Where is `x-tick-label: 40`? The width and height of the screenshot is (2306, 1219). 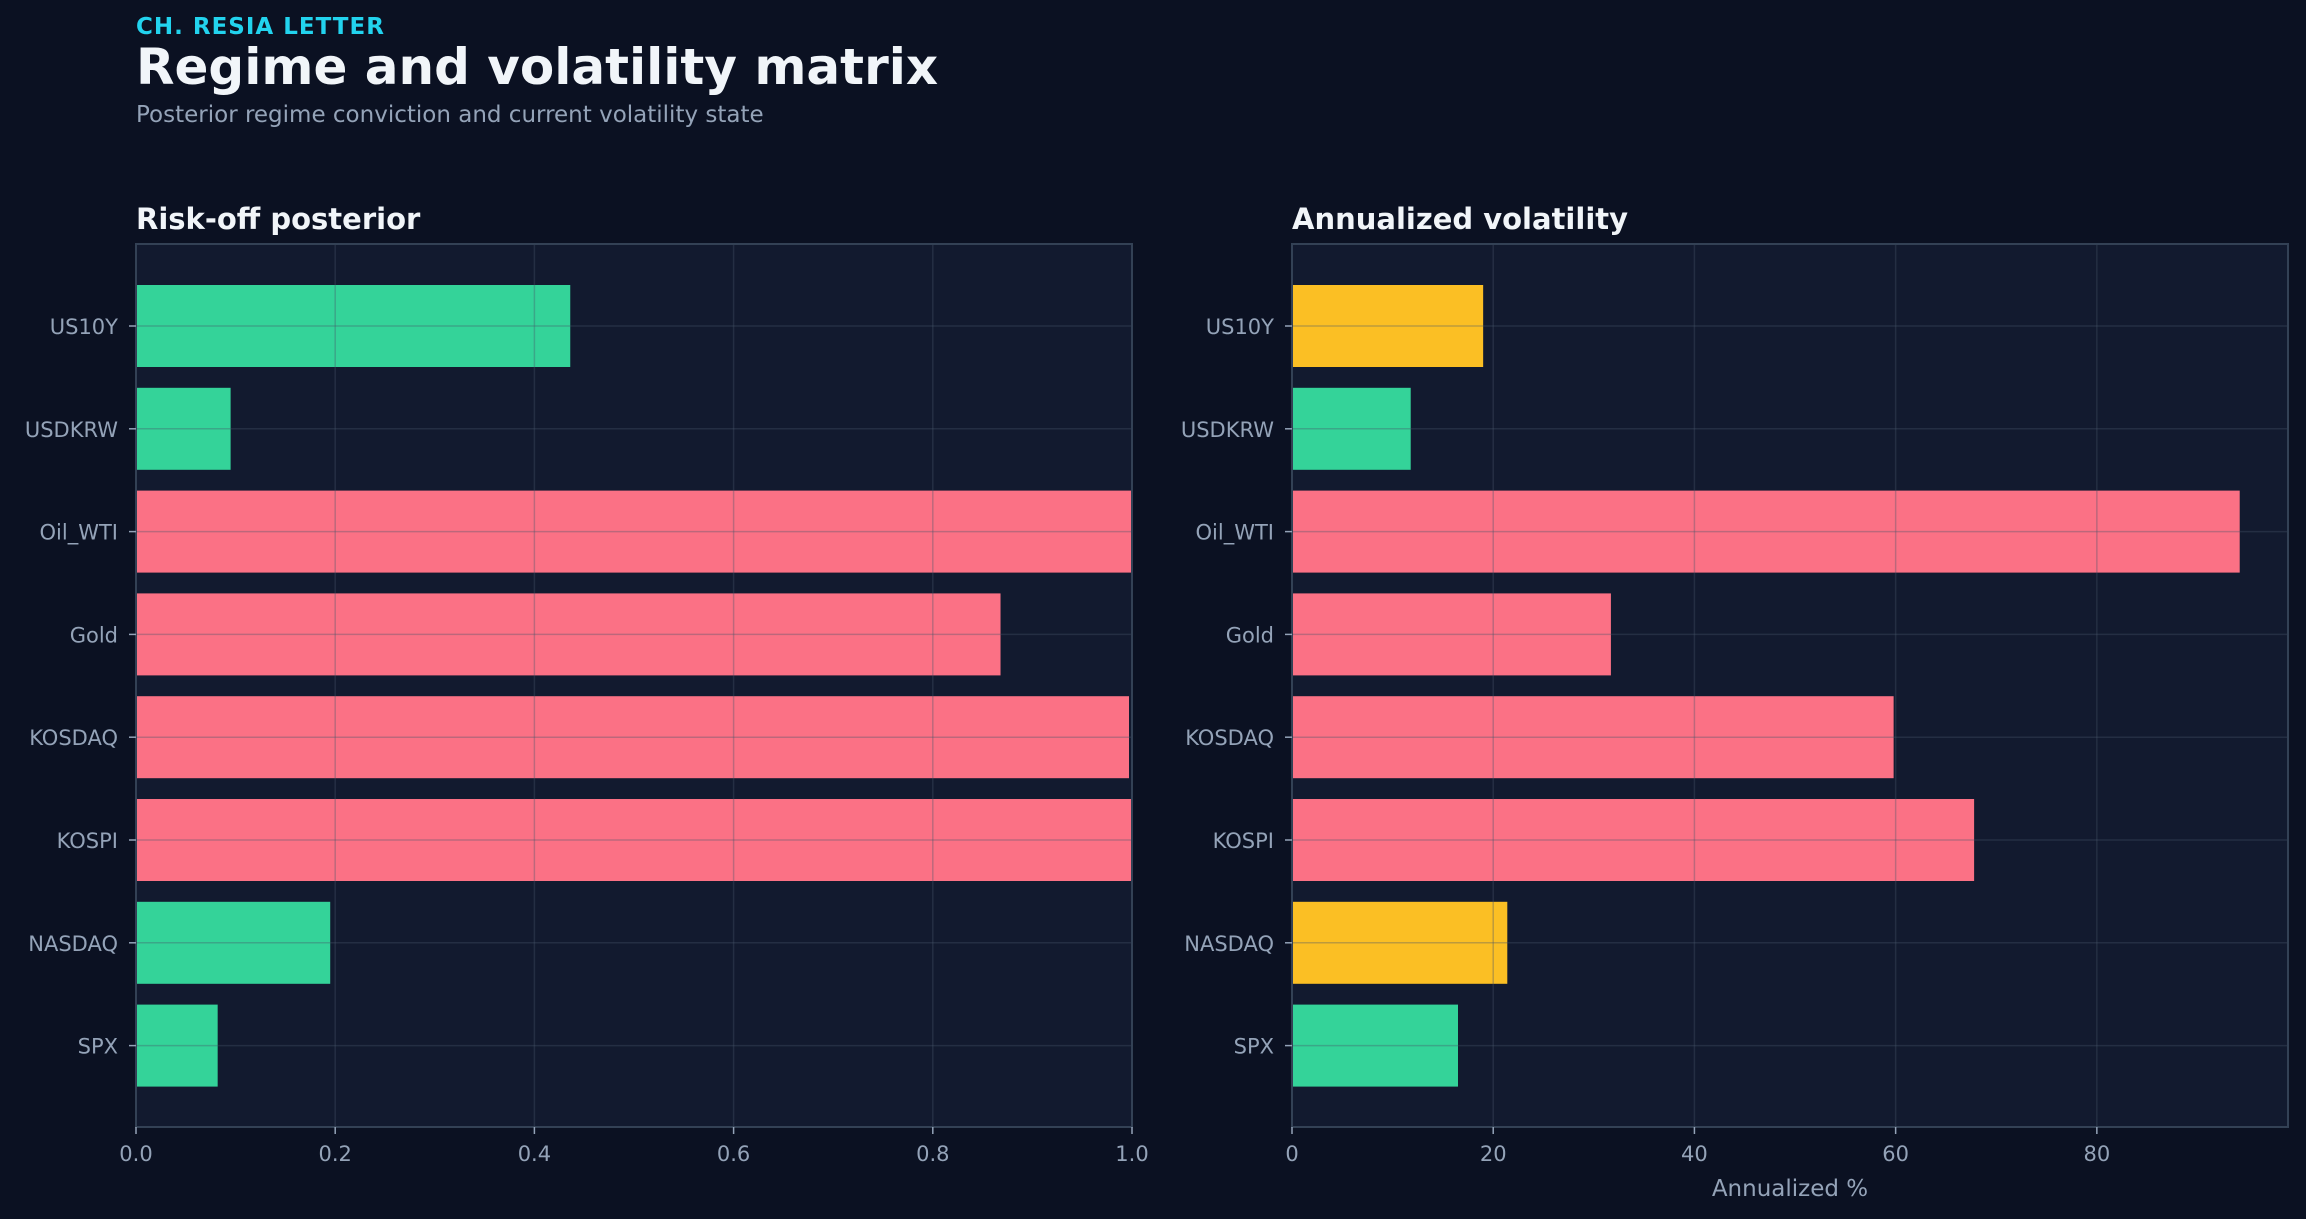 x-tick-label: 40 is located at coordinates (1694, 1154).